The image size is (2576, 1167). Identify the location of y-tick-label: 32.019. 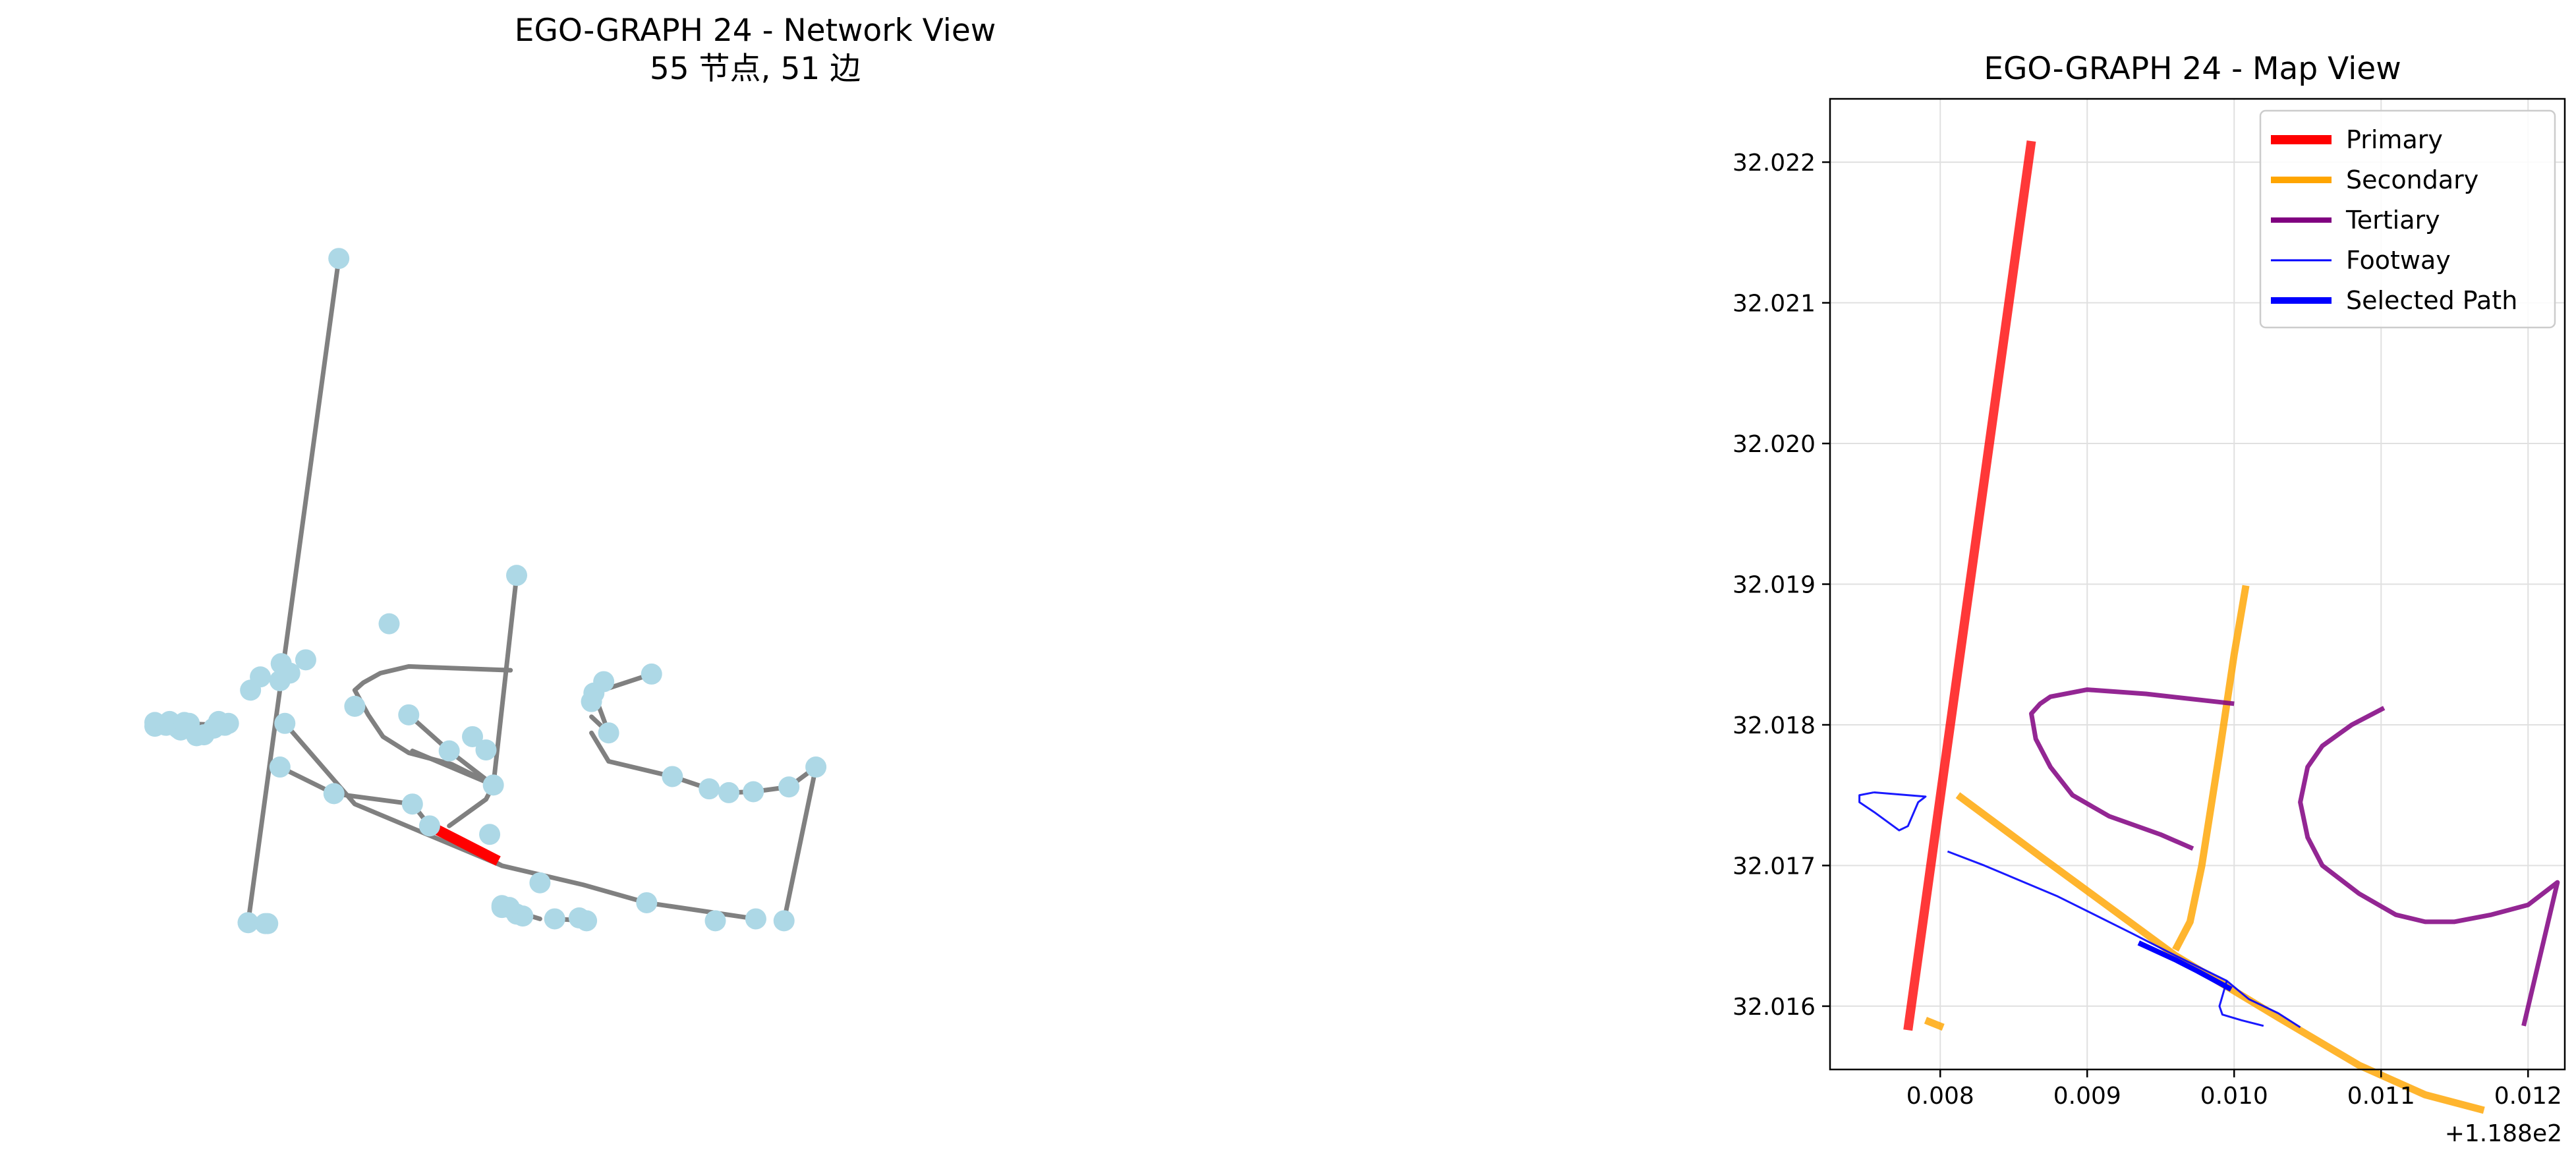
(1774, 585).